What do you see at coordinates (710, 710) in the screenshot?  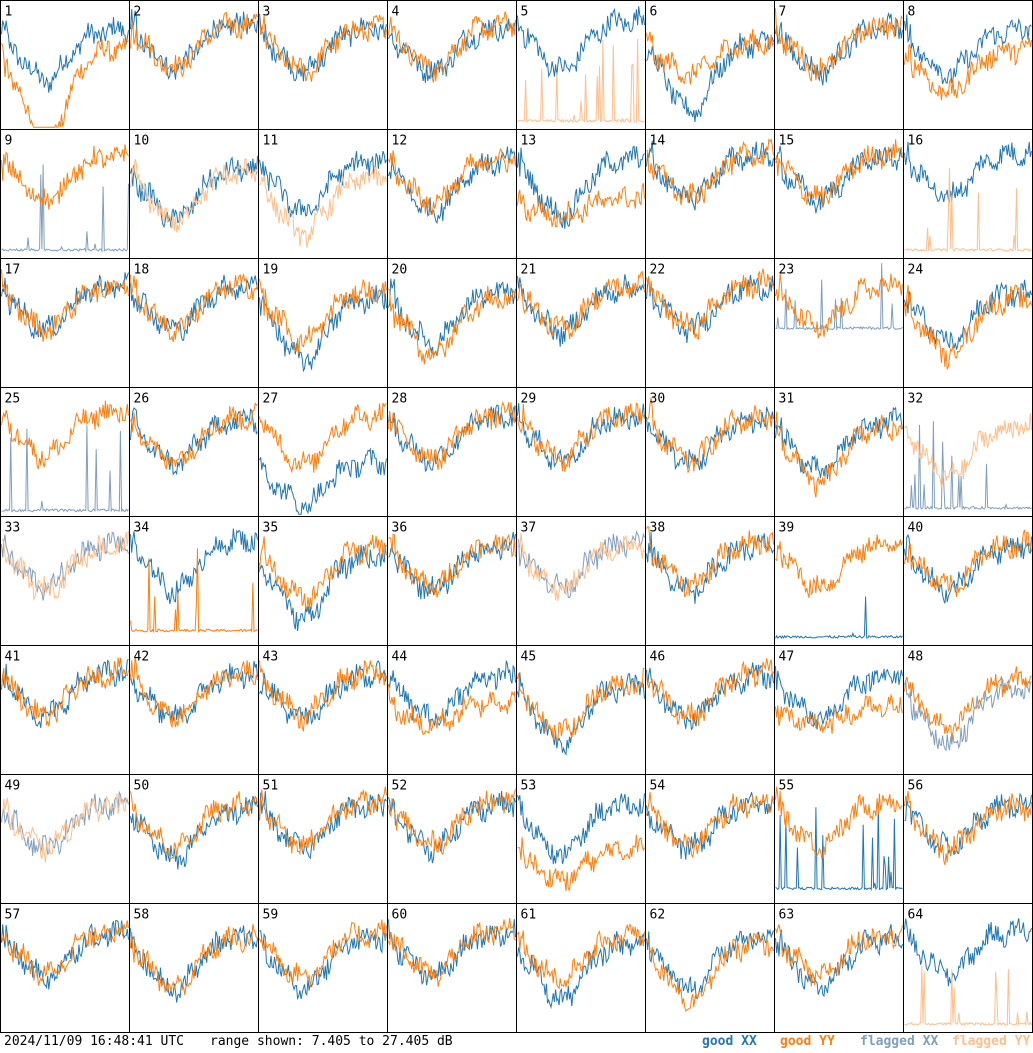 I see `panel-46: 46` at bounding box center [710, 710].